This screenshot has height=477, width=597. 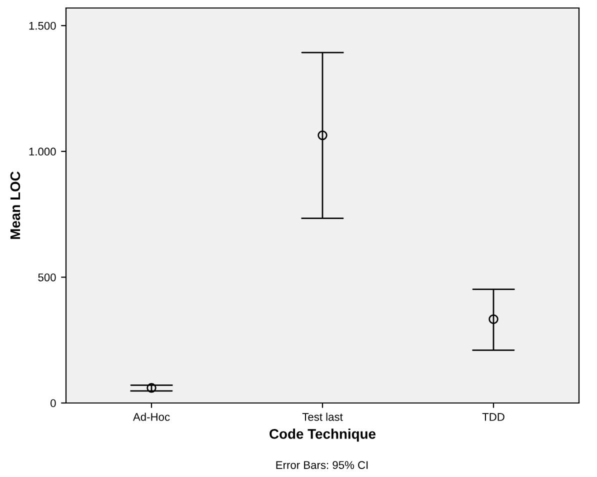 What do you see at coordinates (493, 417) in the screenshot?
I see `x-tick-label: TDD` at bounding box center [493, 417].